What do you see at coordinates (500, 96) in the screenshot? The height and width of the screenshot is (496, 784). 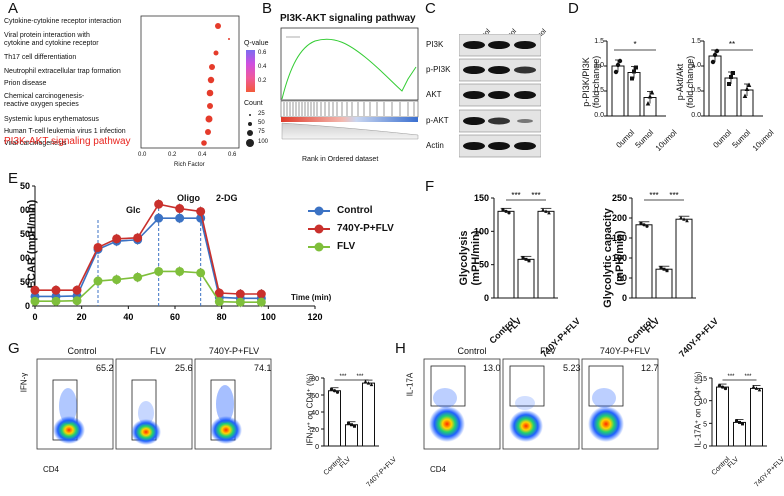 I see `western-blot` at bounding box center [500, 96].